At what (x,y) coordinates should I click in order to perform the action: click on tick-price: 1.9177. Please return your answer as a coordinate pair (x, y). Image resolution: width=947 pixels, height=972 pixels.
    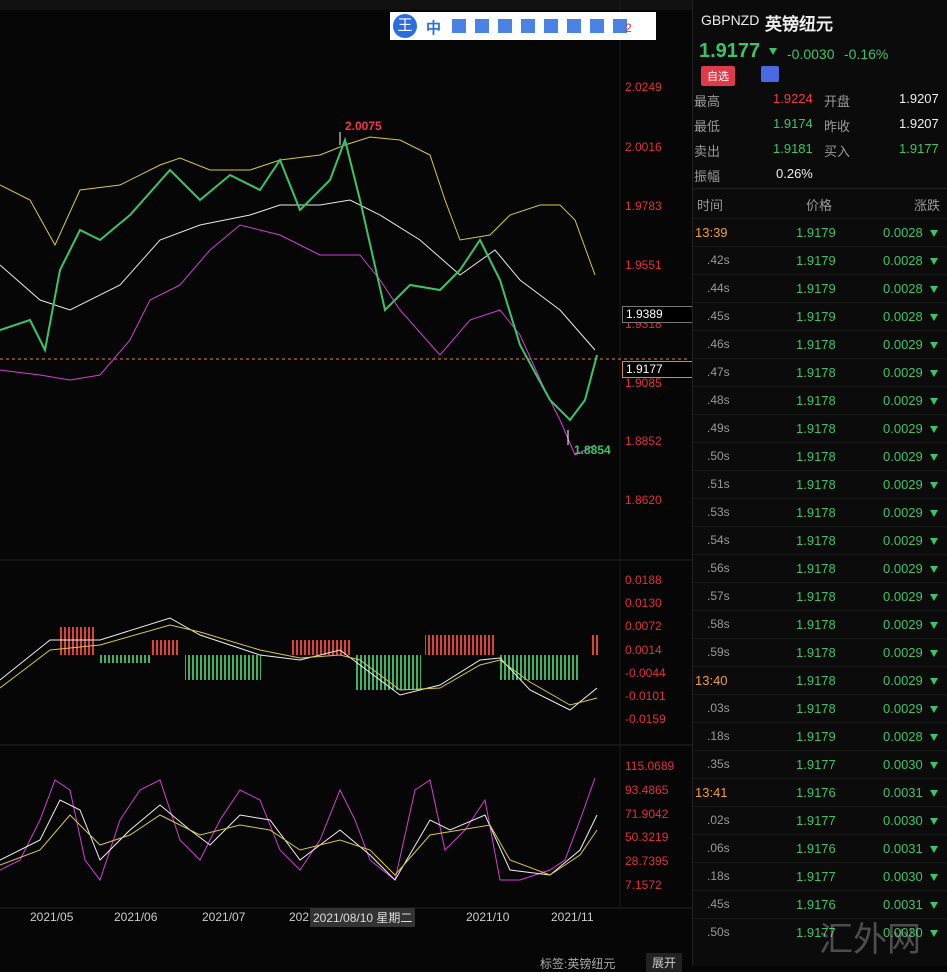
    Looking at the image, I should click on (816, 932).